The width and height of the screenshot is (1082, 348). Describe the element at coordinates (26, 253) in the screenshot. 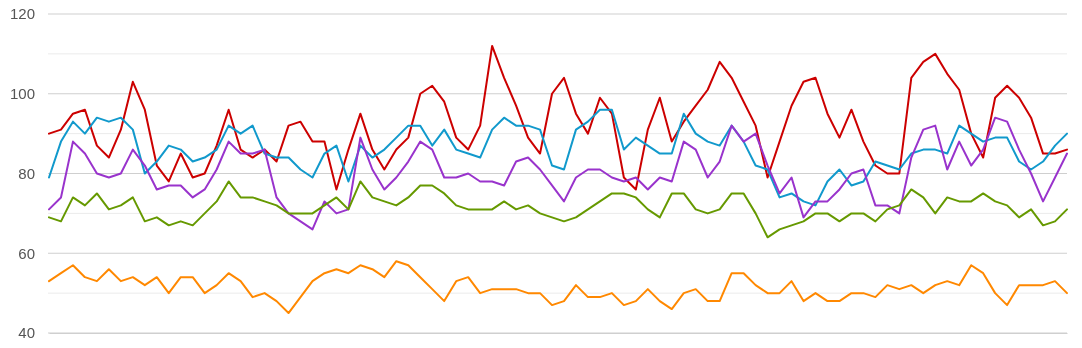

I see `y-tick-label: 60` at that location.